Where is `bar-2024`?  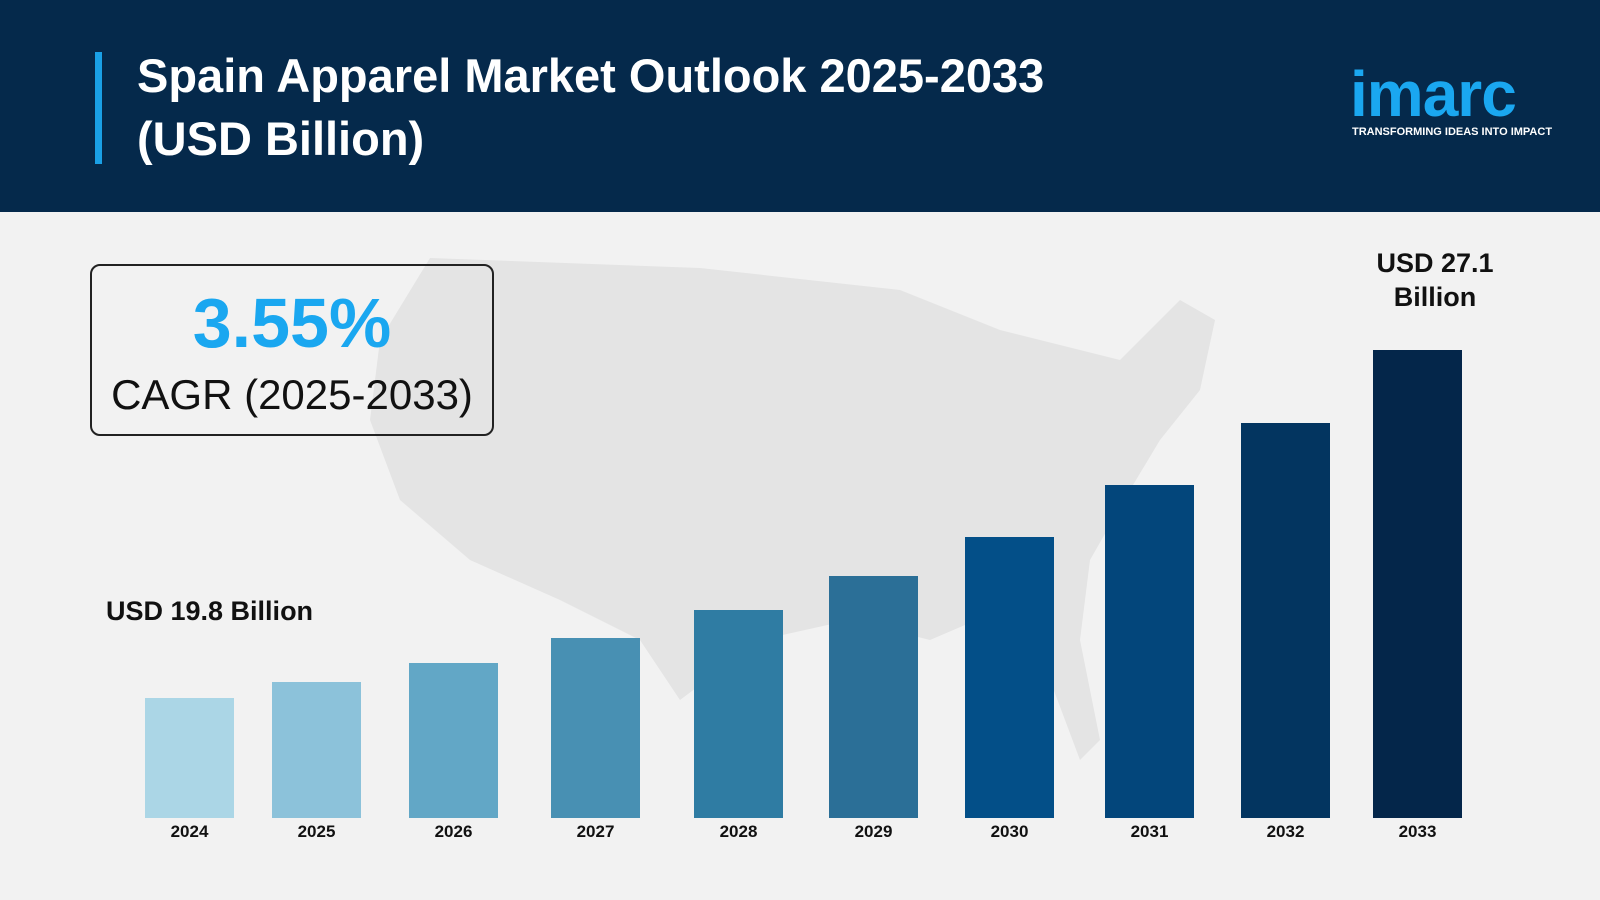
bar-2024 is located at coordinates (189, 758).